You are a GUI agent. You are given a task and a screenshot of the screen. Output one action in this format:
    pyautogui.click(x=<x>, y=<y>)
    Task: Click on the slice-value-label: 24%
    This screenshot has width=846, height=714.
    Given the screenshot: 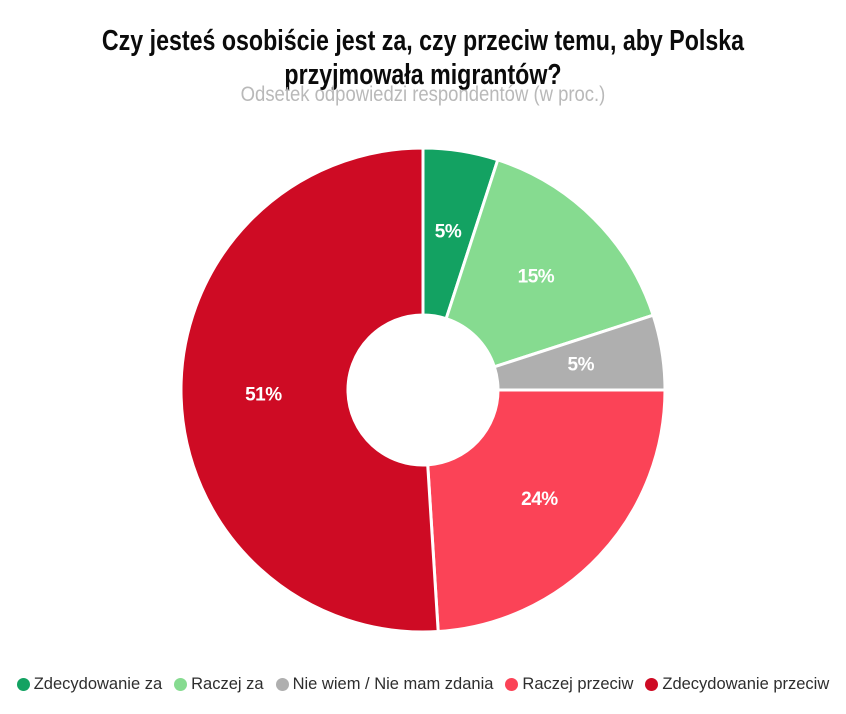 What is the action you would take?
    pyautogui.click(x=539, y=499)
    